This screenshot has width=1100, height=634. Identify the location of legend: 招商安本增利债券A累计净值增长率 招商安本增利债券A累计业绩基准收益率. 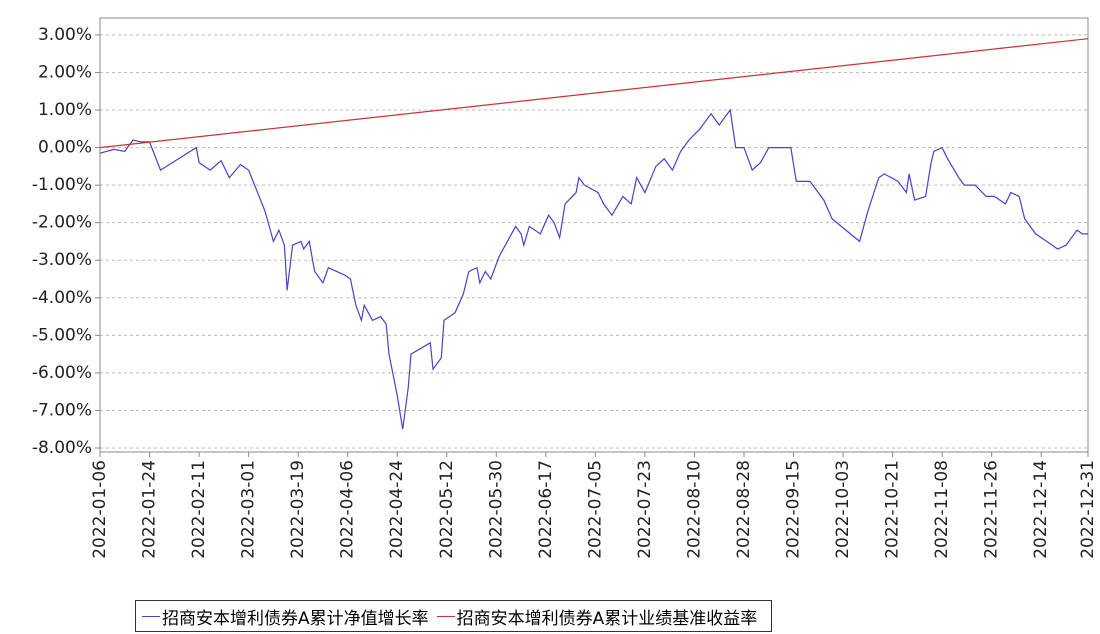
(454, 616).